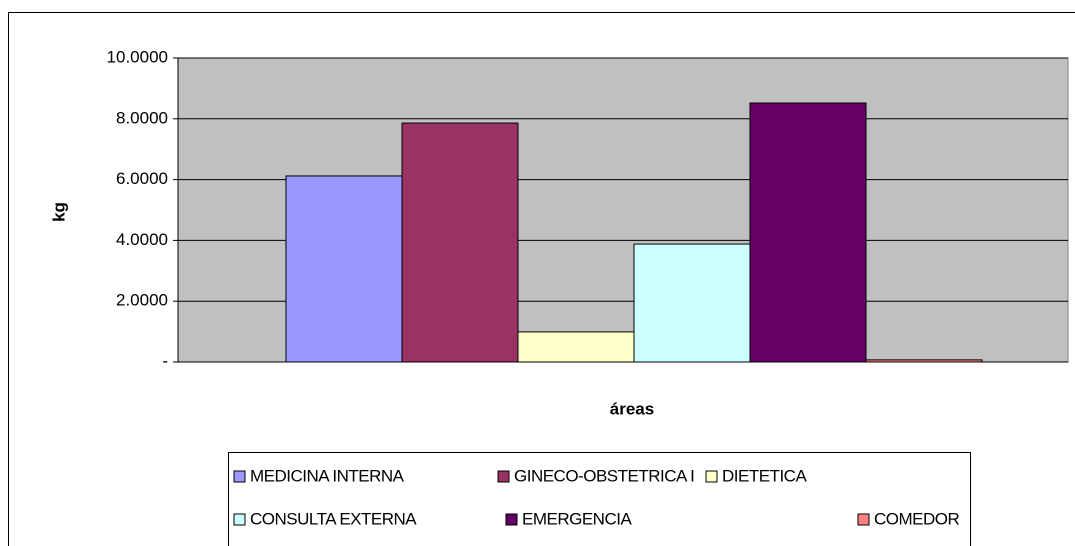  What do you see at coordinates (142, 117) in the screenshot?
I see `y-tick-label: 8.0000` at bounding box center [142, 117].